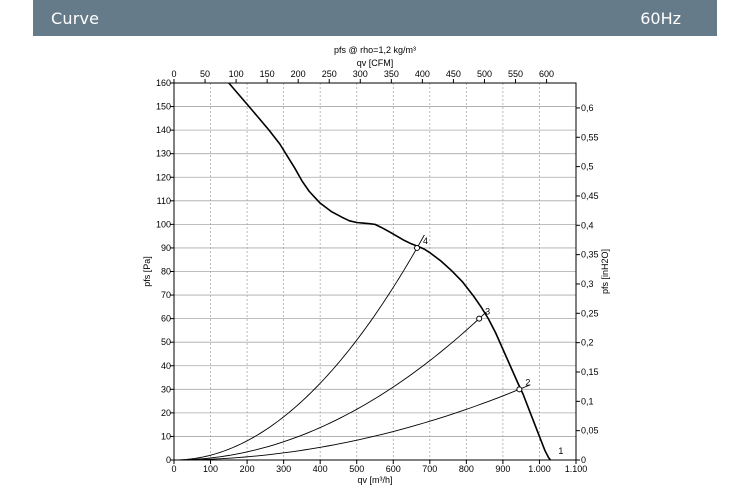  What do you see at coordinates (466, 469) in the screenshot?
I see `x-tick-label: 800` at bounding box center [466, 469].